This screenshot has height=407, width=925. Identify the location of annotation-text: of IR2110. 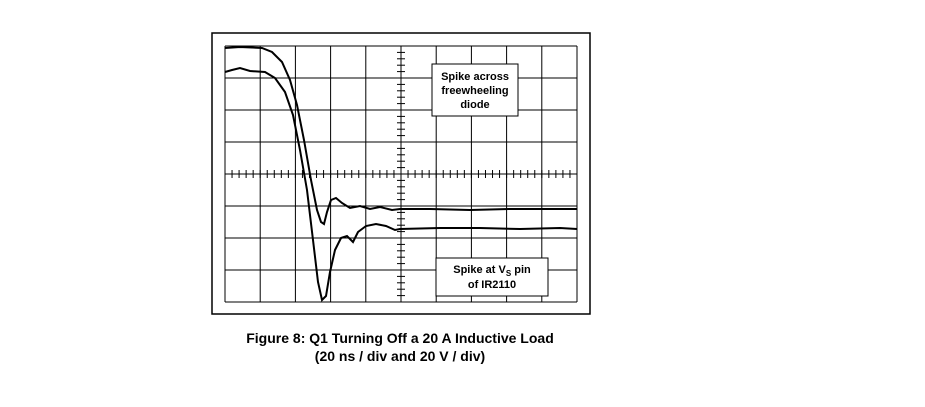
(492, 285).